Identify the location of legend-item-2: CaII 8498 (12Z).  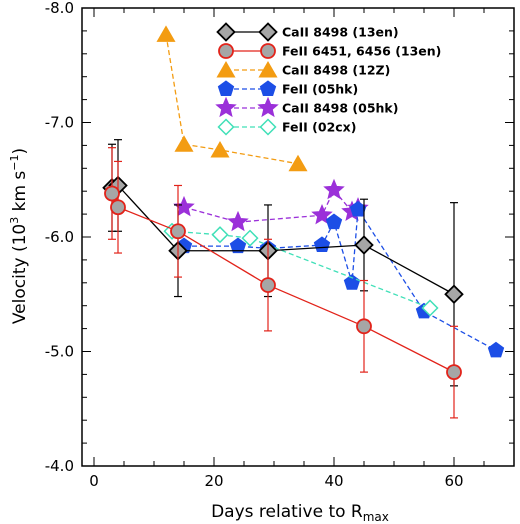
(303, 69).